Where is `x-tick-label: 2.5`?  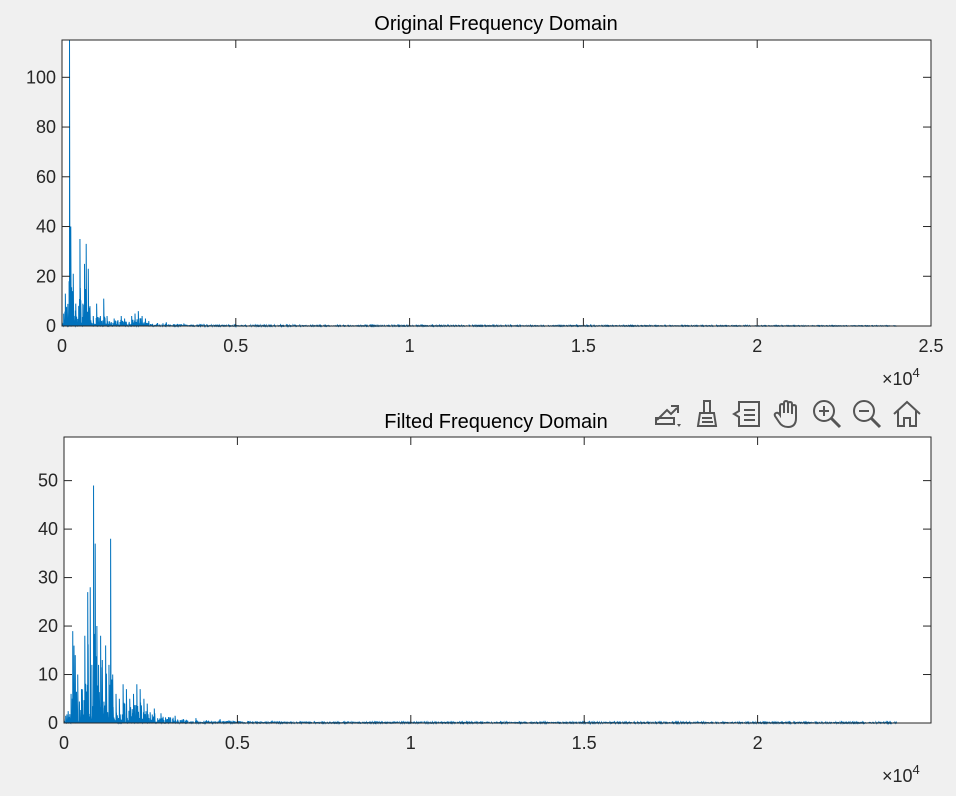 x-tick-label: 2.5 is located at coordinates (930, 346).